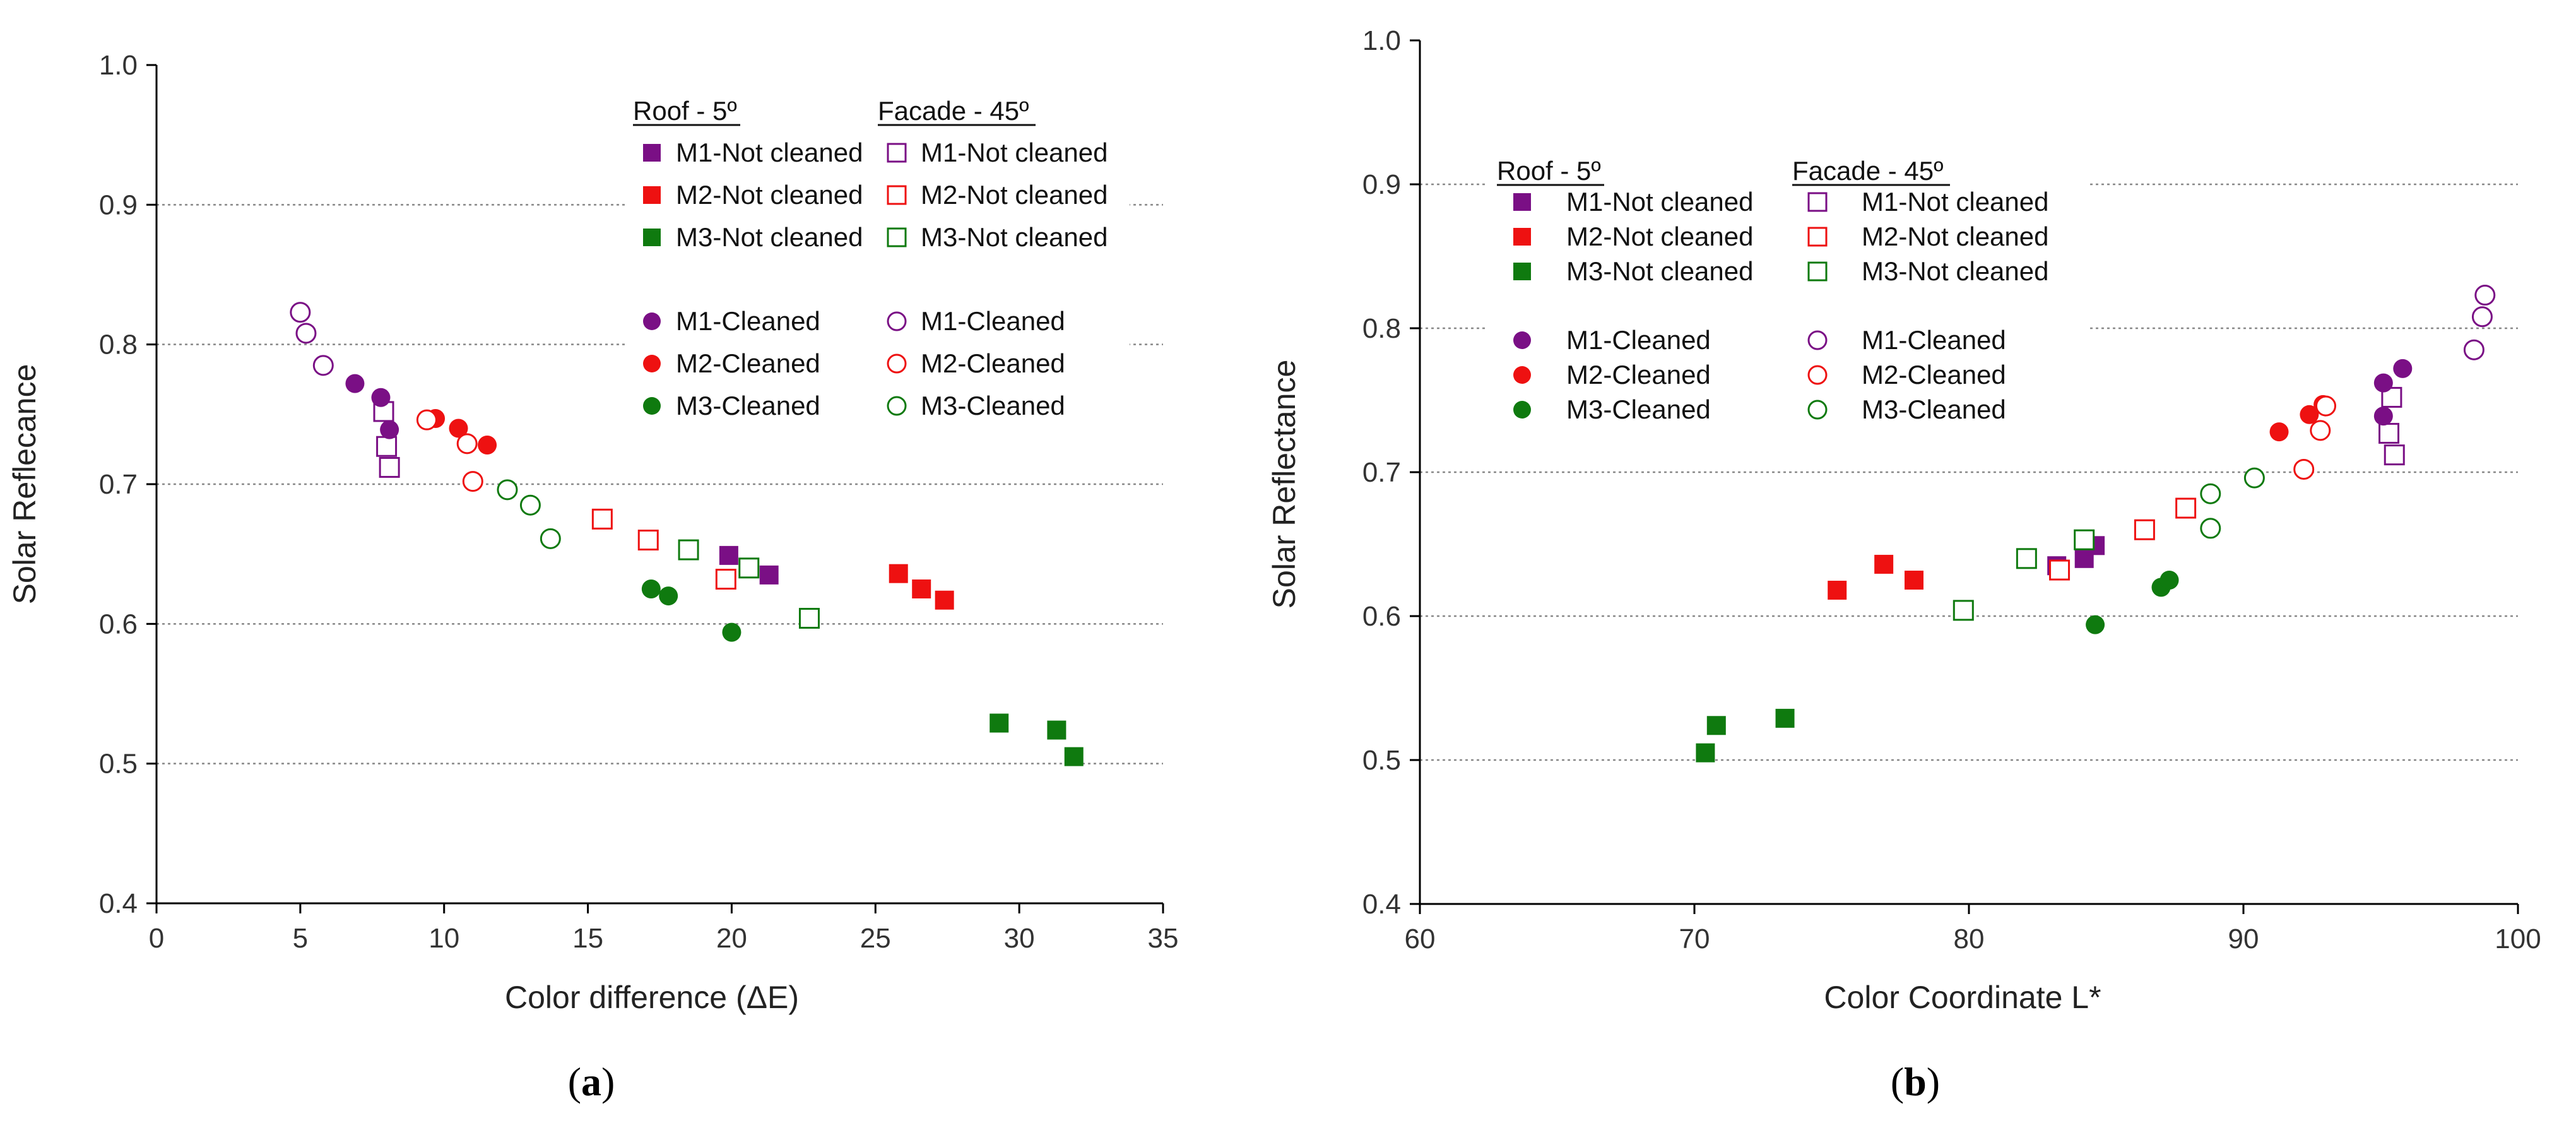  Describe the element at coordinates (728, 555) in the screenshot. I see `square-point-m1-roof` at that location.